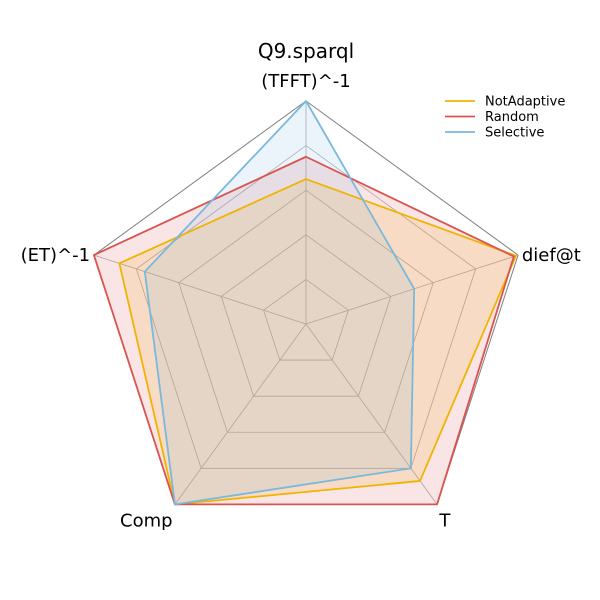  Describe the element at coordinates (305, 81) in the screenshot. I see `axis-label: (TFFT)^-1` at that location.